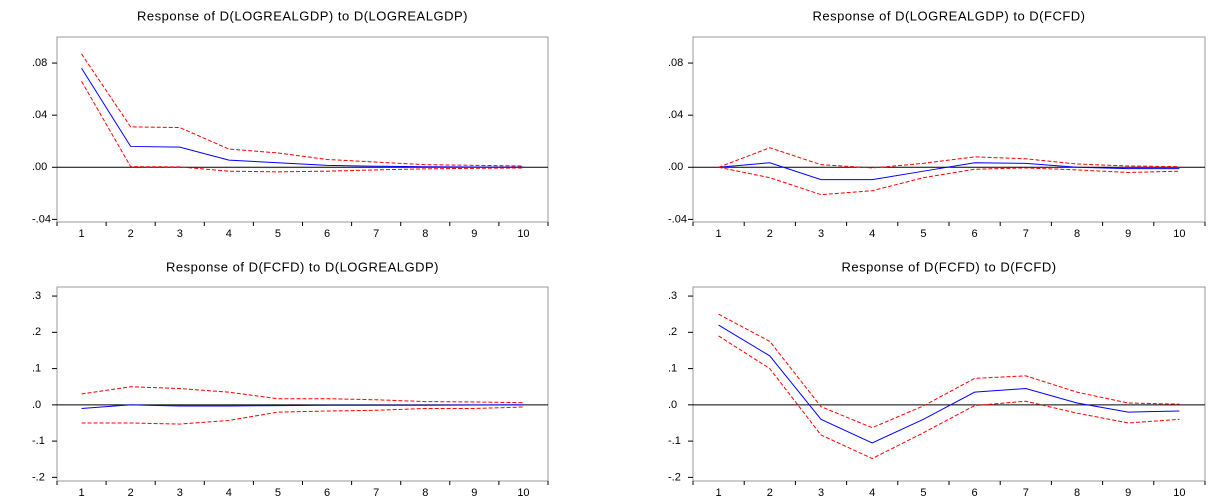 The image size is (1213, 497). Describe the element at coordinates (948, 15) in the screenshot. I see `chart-title: Response of D(LOGREALGDP) to D(FCFD)` at that location.